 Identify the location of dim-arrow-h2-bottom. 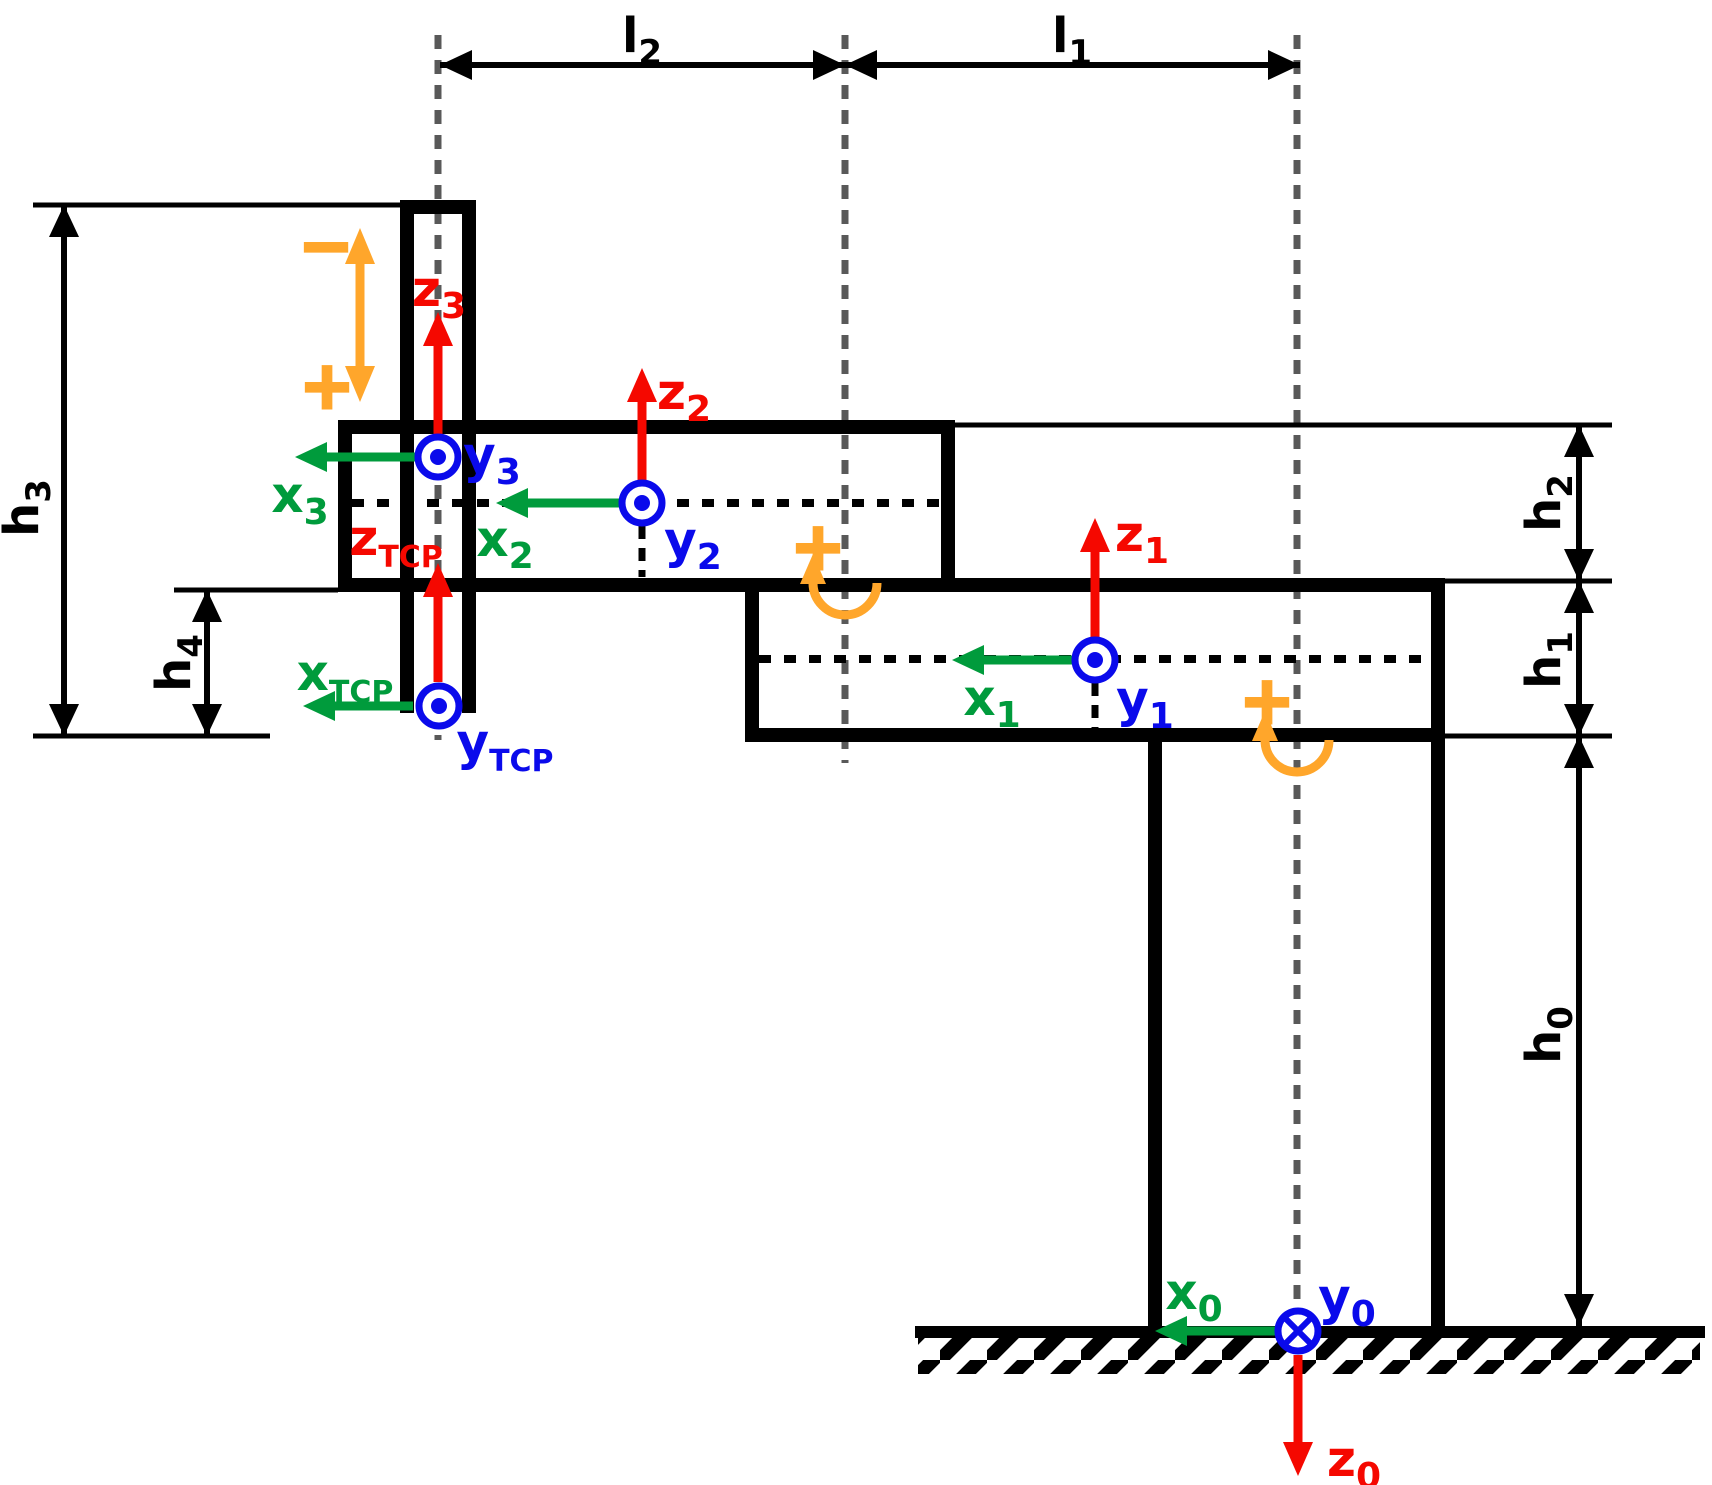
(1579, 565).